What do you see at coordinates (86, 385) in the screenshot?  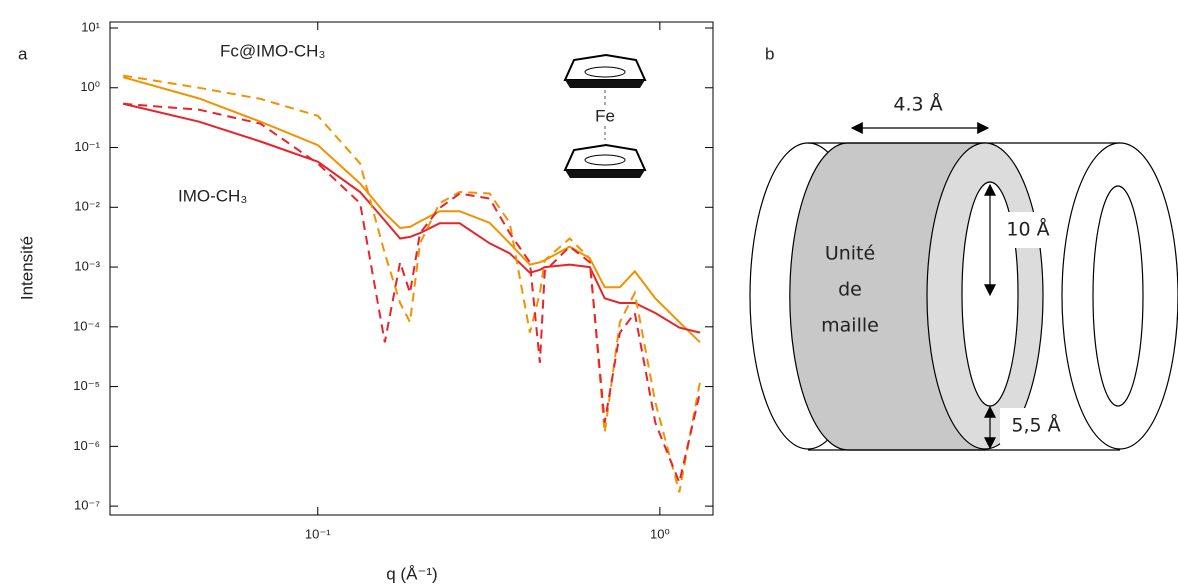 I see `y-tick-label: 10⁻⁵` at bounding box center [86, 385].